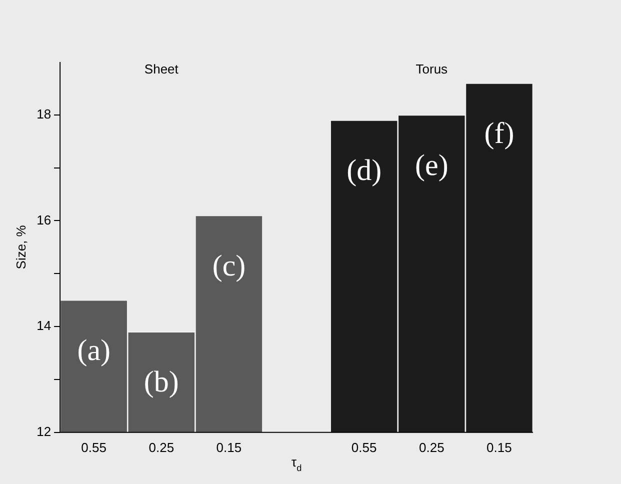 This screenshot has height=484, width=621. Describe the element at coordinates (20, 247) in the screenshot. I see `y-axis-title: Size, %` at that location.